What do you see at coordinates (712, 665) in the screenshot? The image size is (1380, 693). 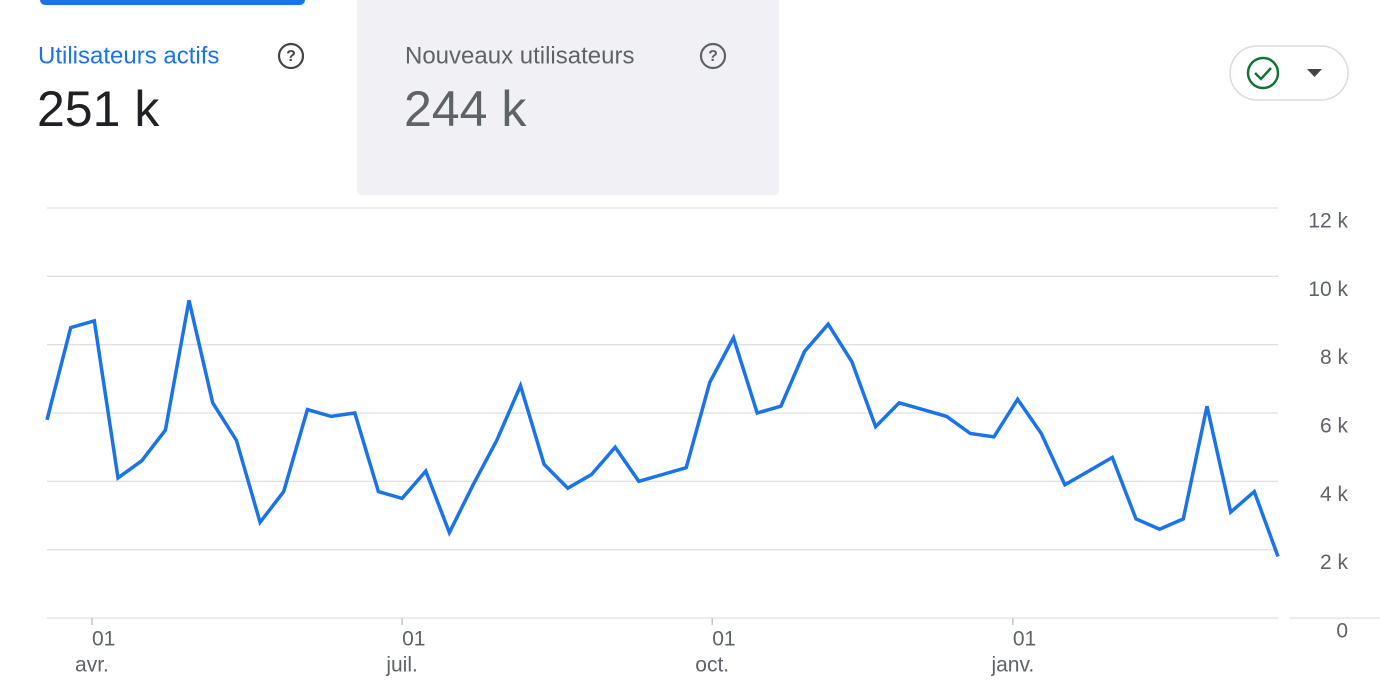 I see `x-tick-month: oct.` at bounding box center [712, 665].